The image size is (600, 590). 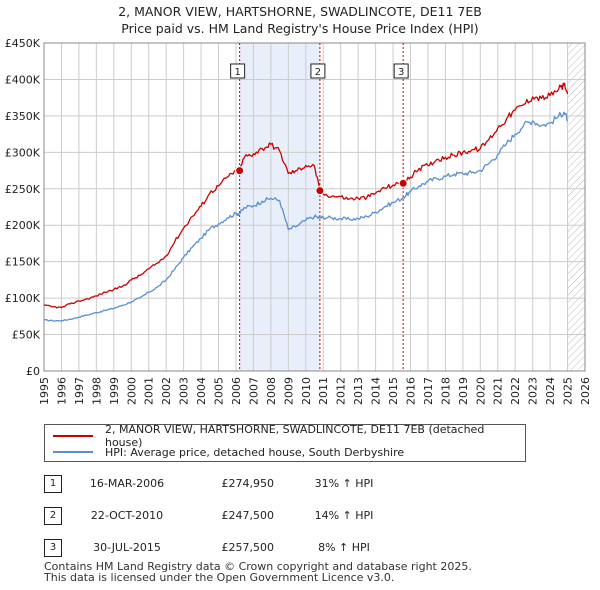 I want to click on sale-date: 22-OCT-2010, so click(x=127, y=515).